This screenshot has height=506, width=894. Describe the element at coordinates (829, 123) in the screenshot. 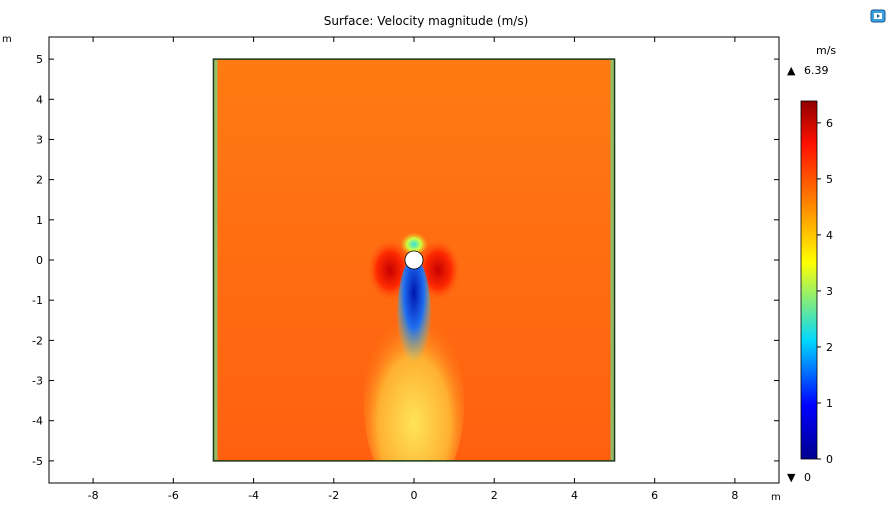

I see `colorbar-tick-label: 6` at that location.